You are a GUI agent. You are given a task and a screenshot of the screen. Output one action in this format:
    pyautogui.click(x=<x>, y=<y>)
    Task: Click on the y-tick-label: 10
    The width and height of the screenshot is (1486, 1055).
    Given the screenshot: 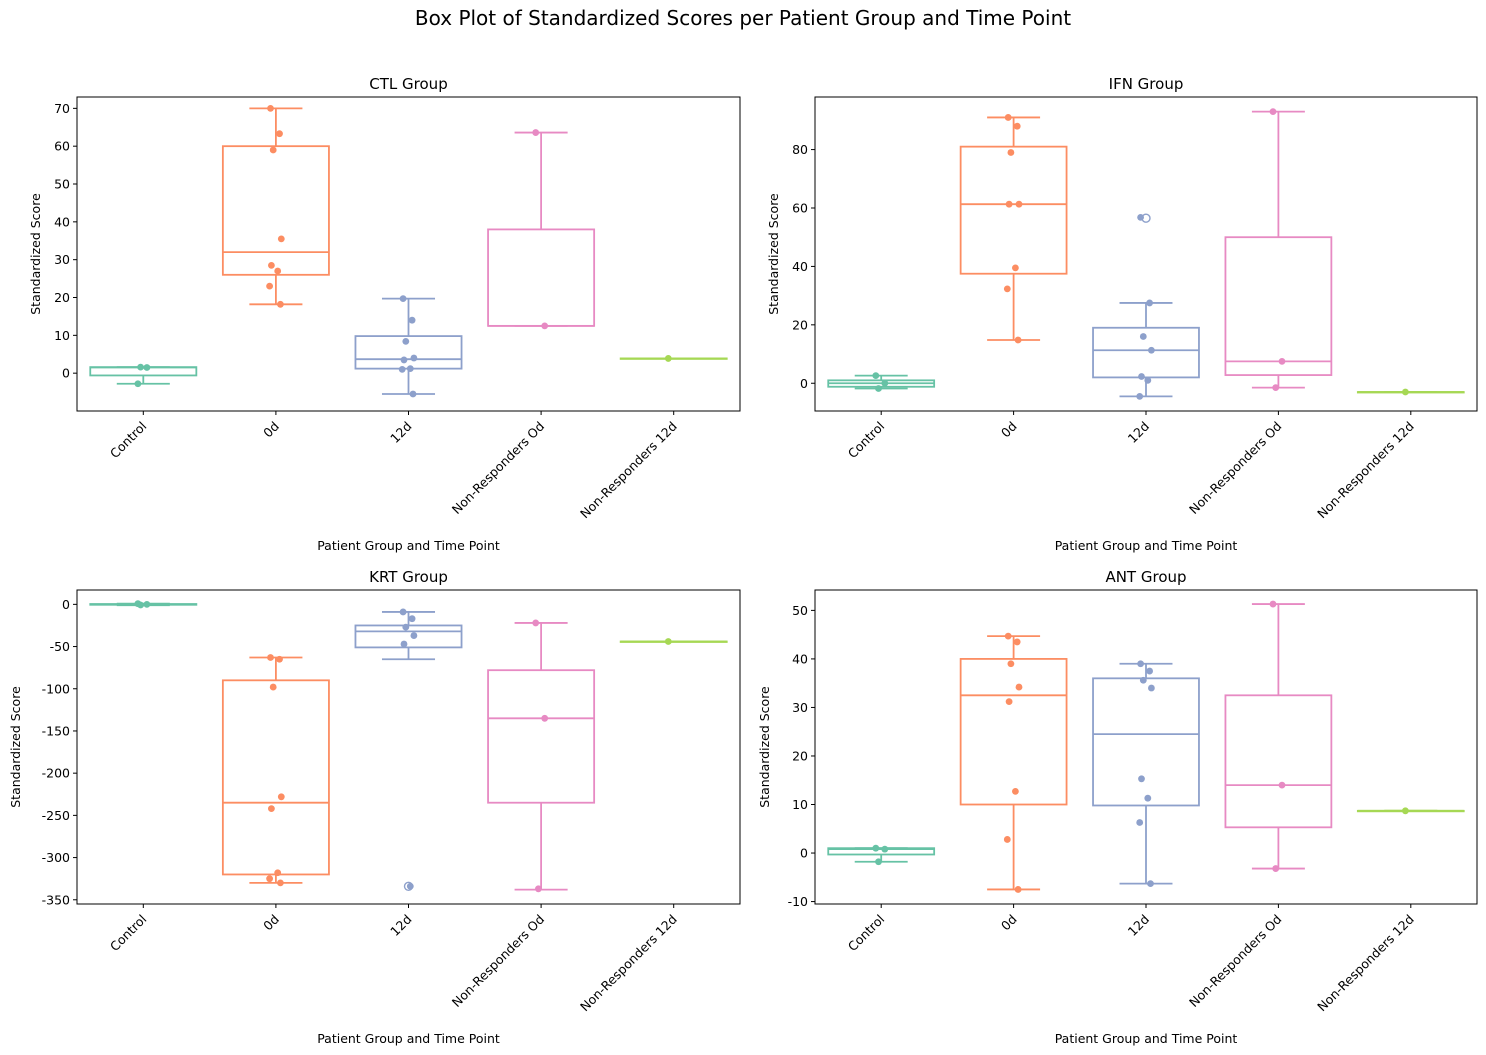 What is the action you would take?
    pyautogui.click(x=62, y=335)
    